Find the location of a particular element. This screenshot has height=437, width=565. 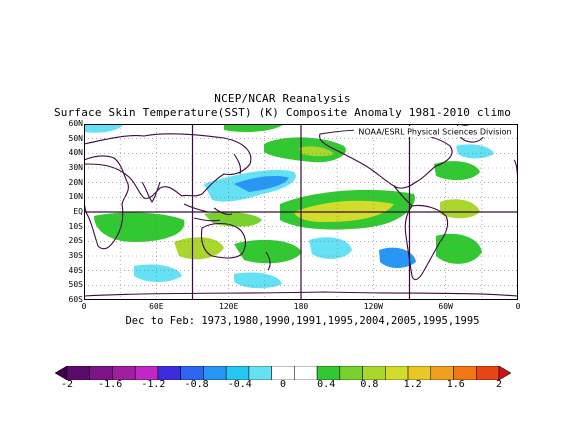

colorbar is located at coordinates (283, 373).